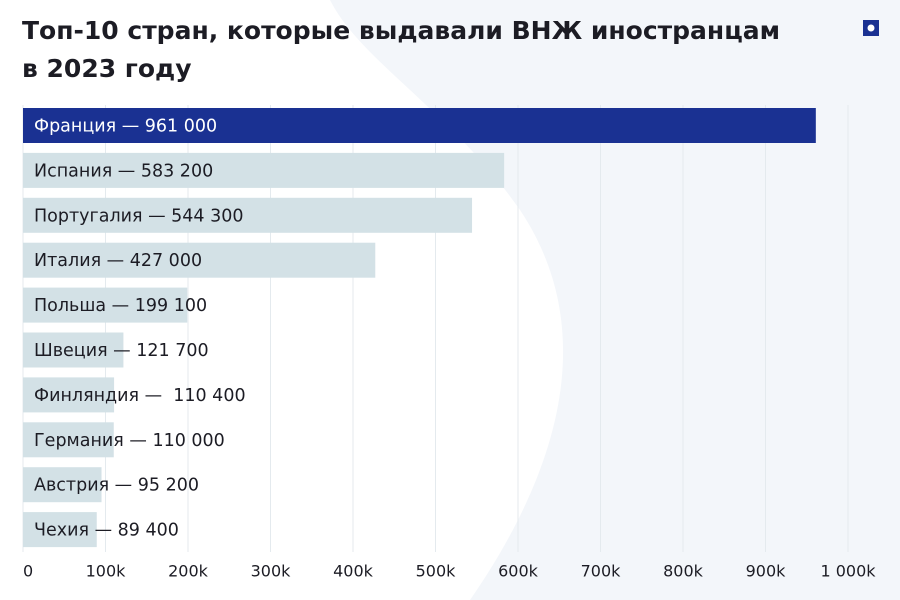  Describe the element at coordinates (683, 571) in the screenshot. I see `x-tick-label: 800k` at that location.